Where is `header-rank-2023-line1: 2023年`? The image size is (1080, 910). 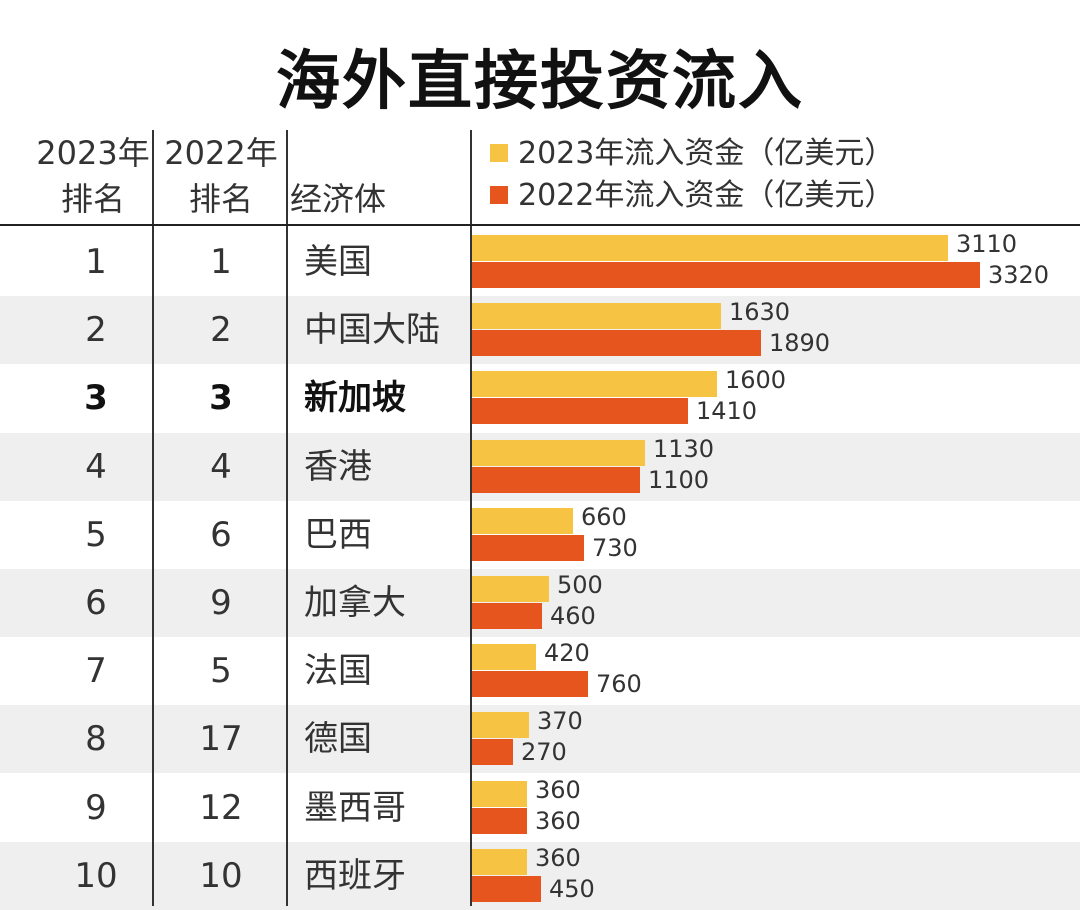
header-rank-2023-line1: 2023年 is located at coordinates (93, 153).